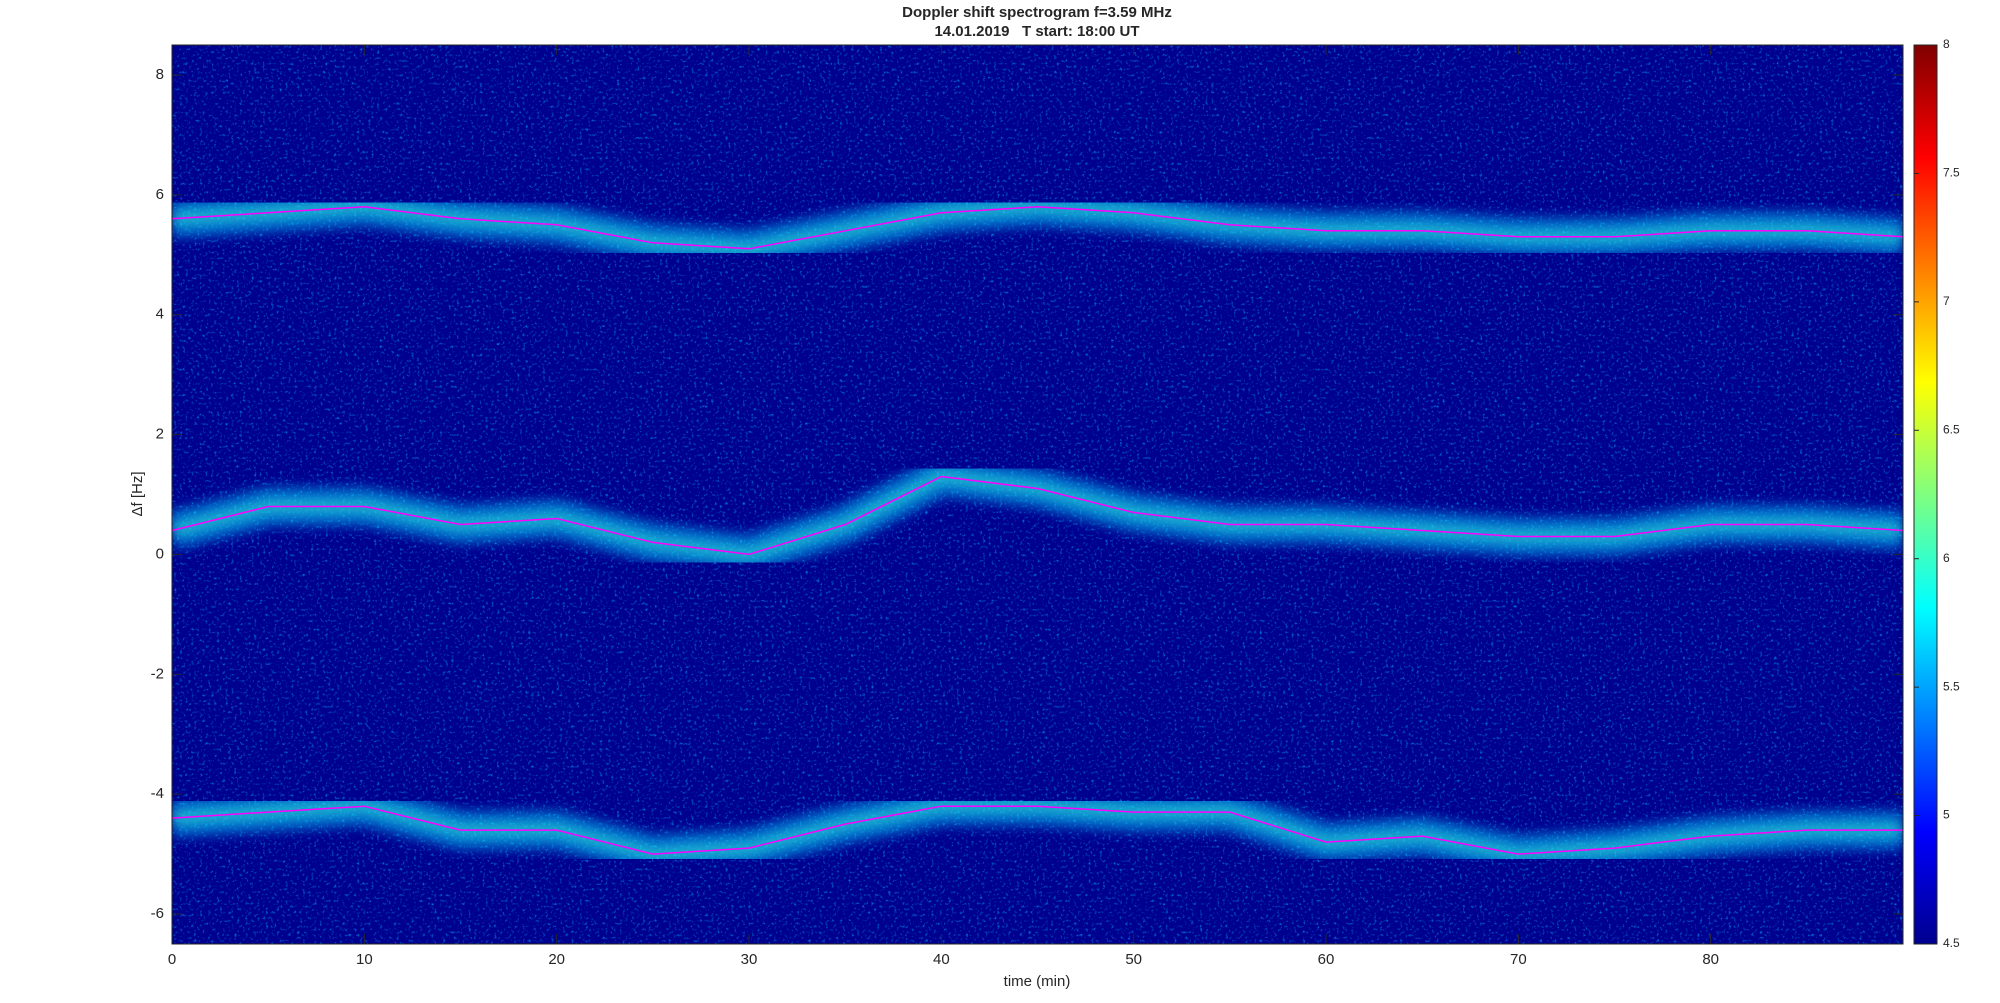 The height and width of the screenshot is (1003, 2000). What do you see at coordinates (364, 959) in the screenshot?
I see `x-tick-label: 10` at bounding box center [364, 959].